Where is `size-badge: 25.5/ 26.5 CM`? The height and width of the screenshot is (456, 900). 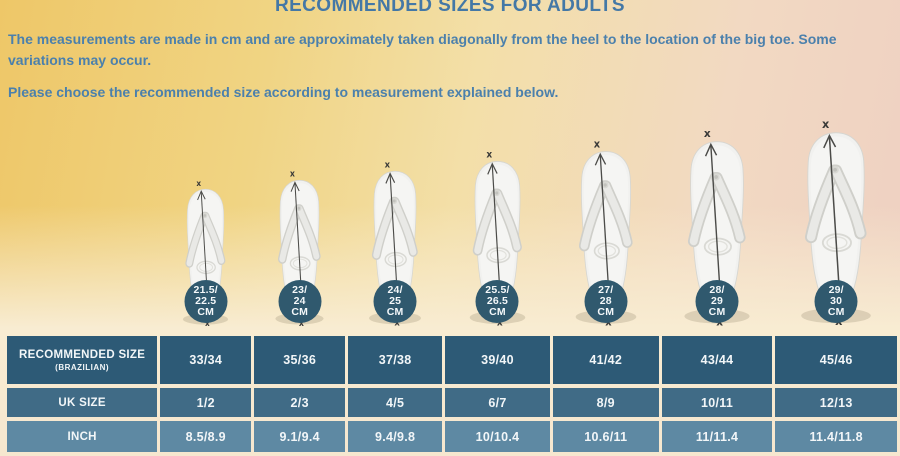
size-badge: 25.5/ 26.5 CM is located at coordinates (497, 301).